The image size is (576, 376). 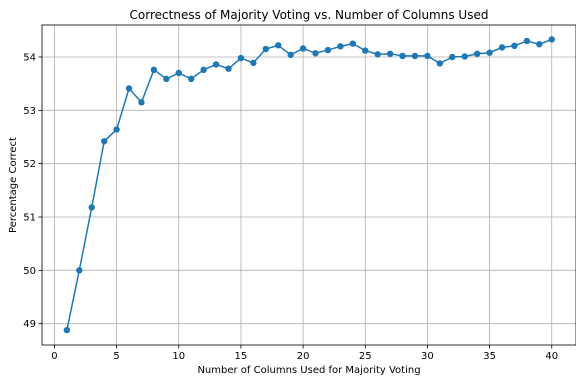 I want to click on y-tick-label: 50, so click(x=29, y=271).